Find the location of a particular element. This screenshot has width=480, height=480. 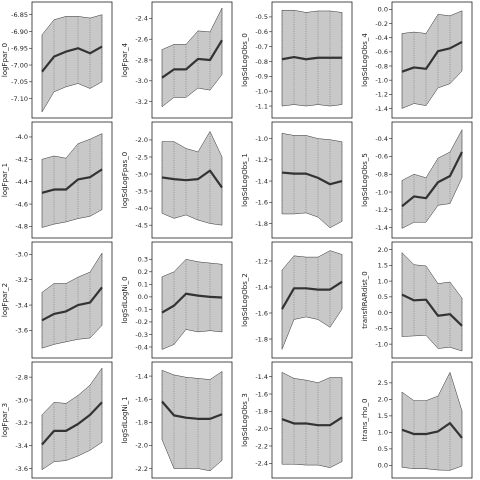

y-tick-label: -4.2 is located at coordinates (21, 160).